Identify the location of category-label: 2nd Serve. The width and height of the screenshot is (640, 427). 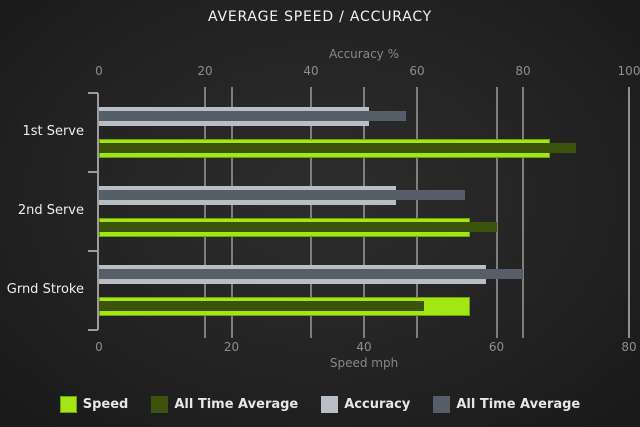
(50, 210).